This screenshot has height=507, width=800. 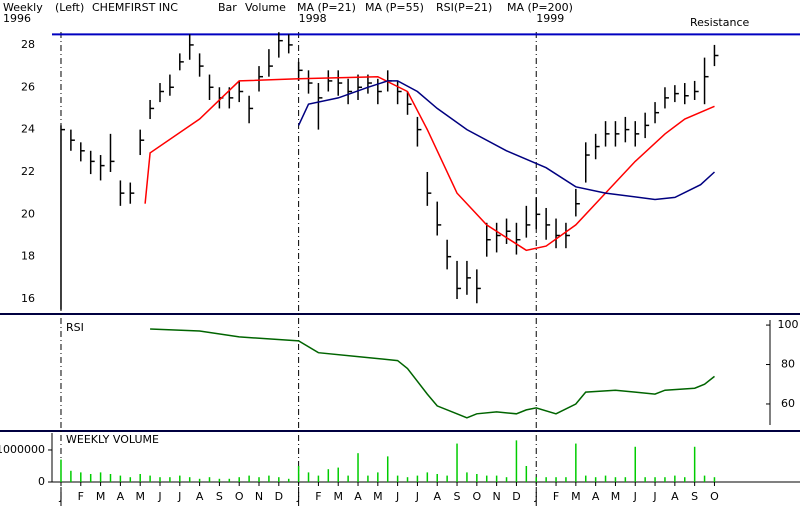 I want to click on axis-side: (Left), so click(x=69, y=7).